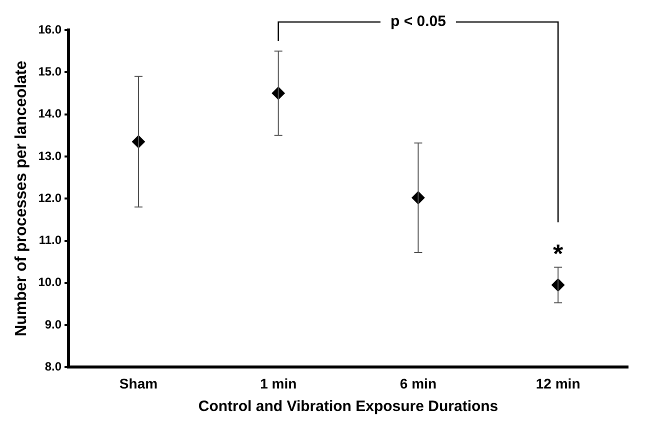 Image resolution: width=656 pixels, height=426 pixels. What do you see at coordinates (138, 383) in the screenshot?
I see `x-tick-label: Sham` at bounding box center [138, 383].